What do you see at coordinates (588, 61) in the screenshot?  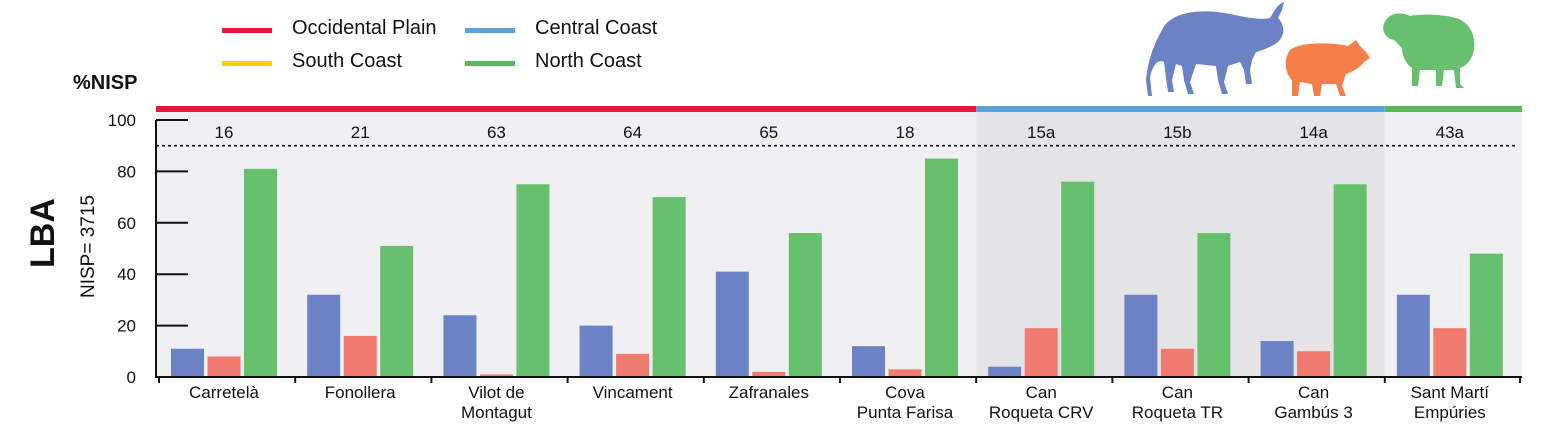 I see `legend-label: North Coast` at bounding box center [588, 61].